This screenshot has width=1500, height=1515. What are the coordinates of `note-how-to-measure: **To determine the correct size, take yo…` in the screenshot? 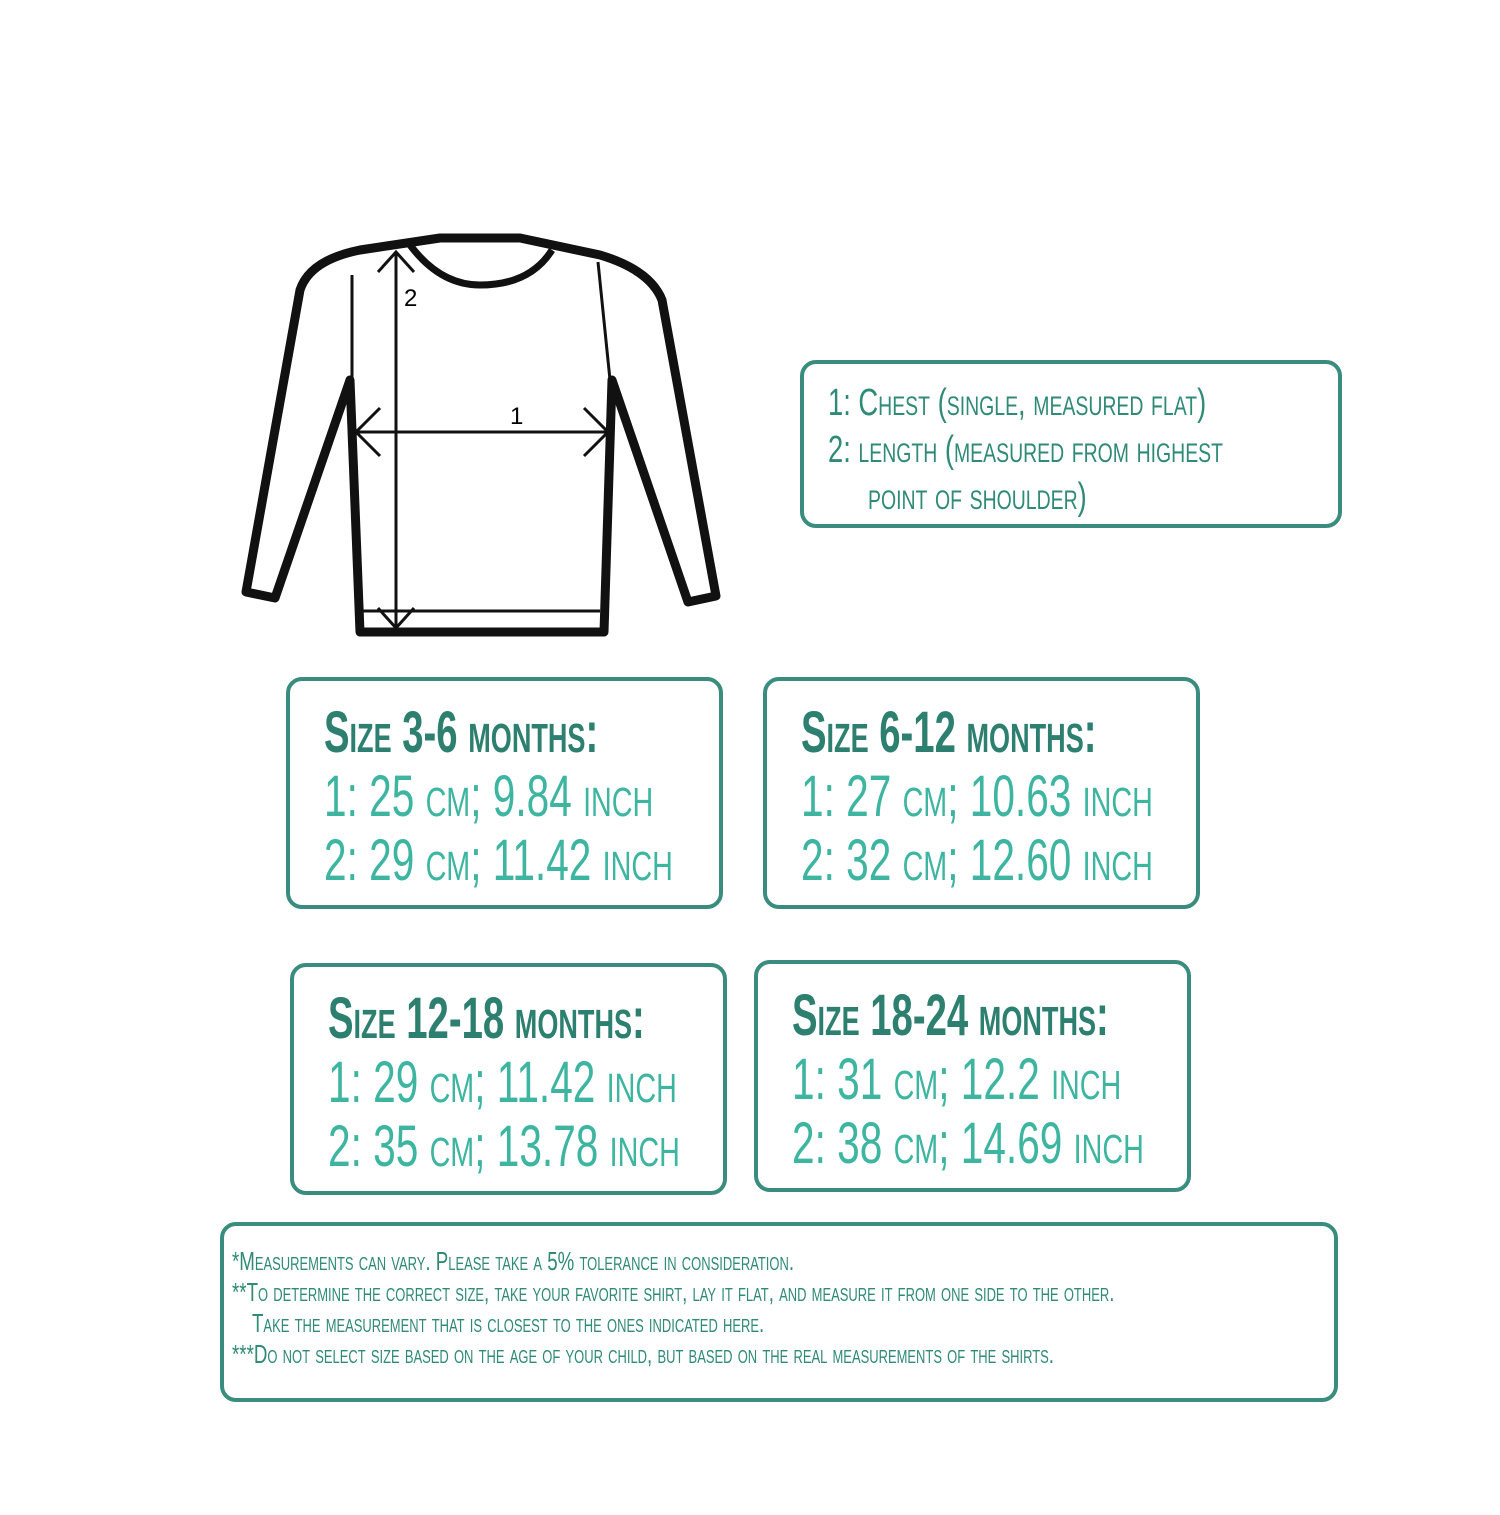 It's located at (673, 1292).